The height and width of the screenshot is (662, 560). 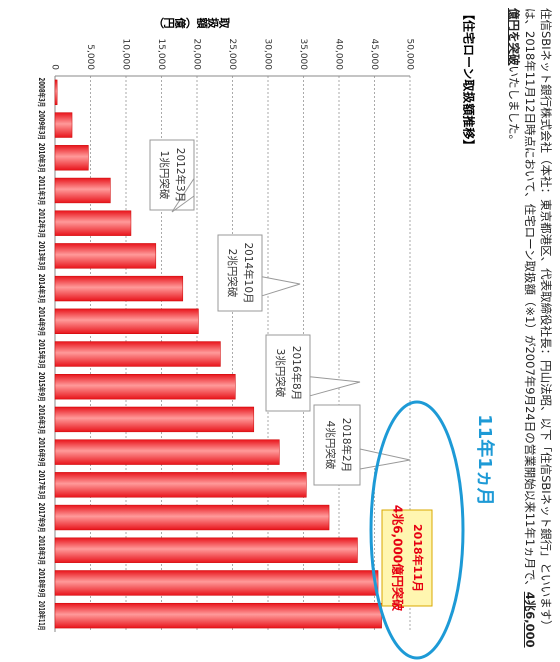 I want to click on x-tick-label: 2018年11月, so click(x=42, y=616).